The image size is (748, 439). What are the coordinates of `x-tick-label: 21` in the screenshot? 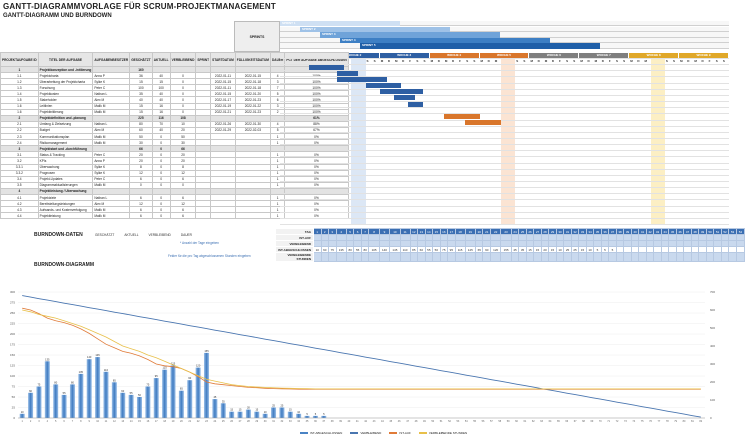 It's located at (189, 421).